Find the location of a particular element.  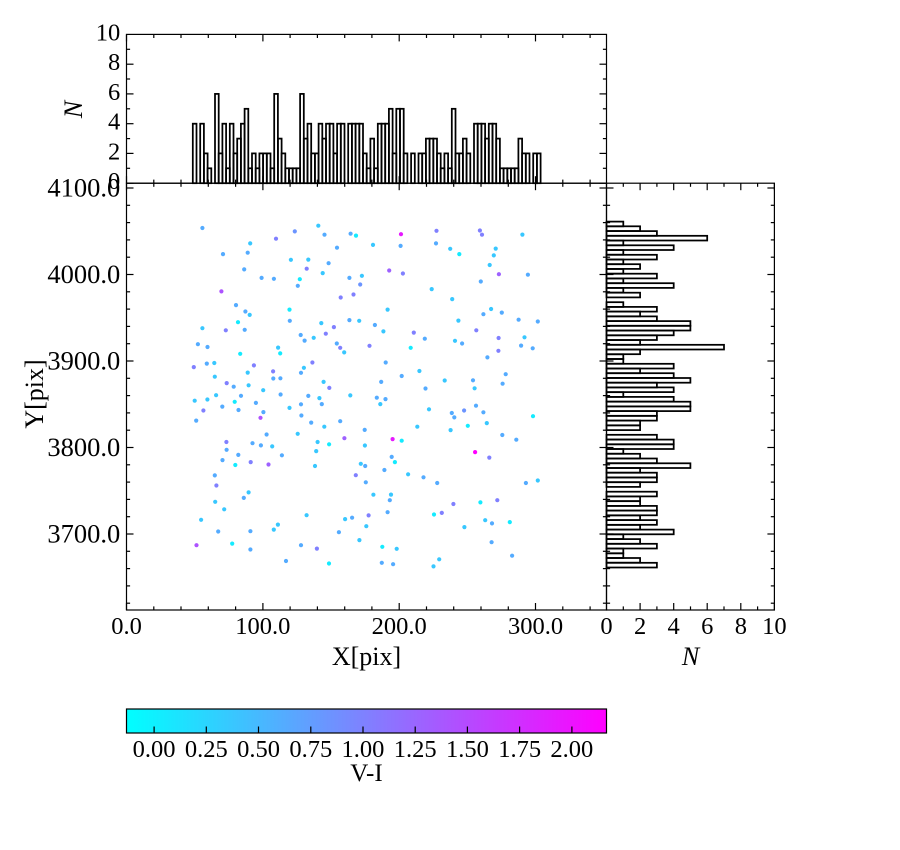

svg-text: 0.25 is located at coordinates (206, 749).